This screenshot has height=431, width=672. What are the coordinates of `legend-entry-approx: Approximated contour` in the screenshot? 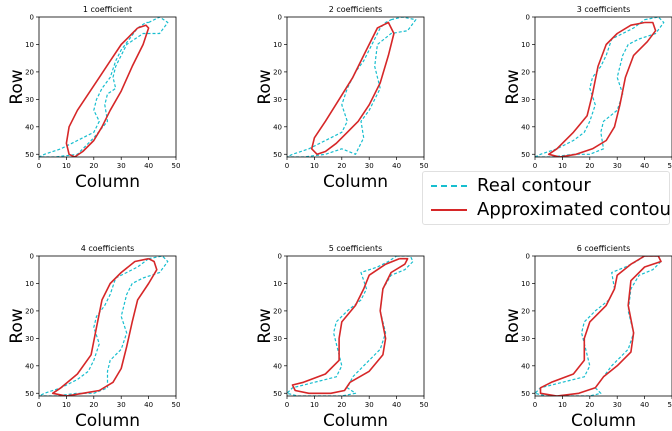 It's located at (547, 210).